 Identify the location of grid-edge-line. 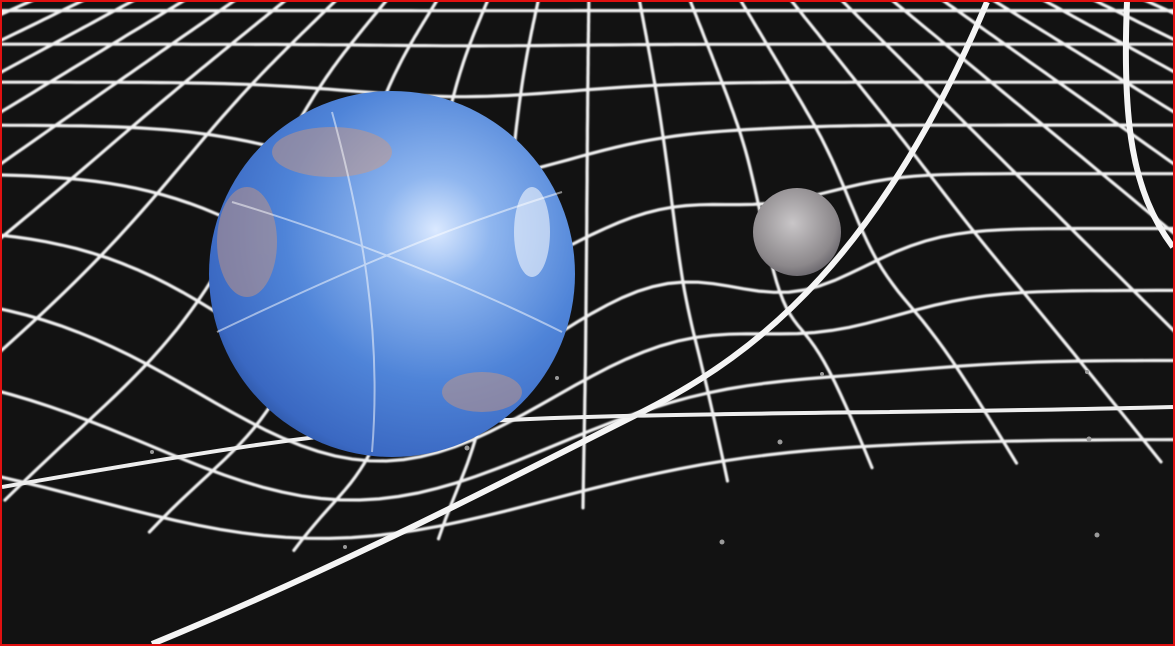
(1147, 125).